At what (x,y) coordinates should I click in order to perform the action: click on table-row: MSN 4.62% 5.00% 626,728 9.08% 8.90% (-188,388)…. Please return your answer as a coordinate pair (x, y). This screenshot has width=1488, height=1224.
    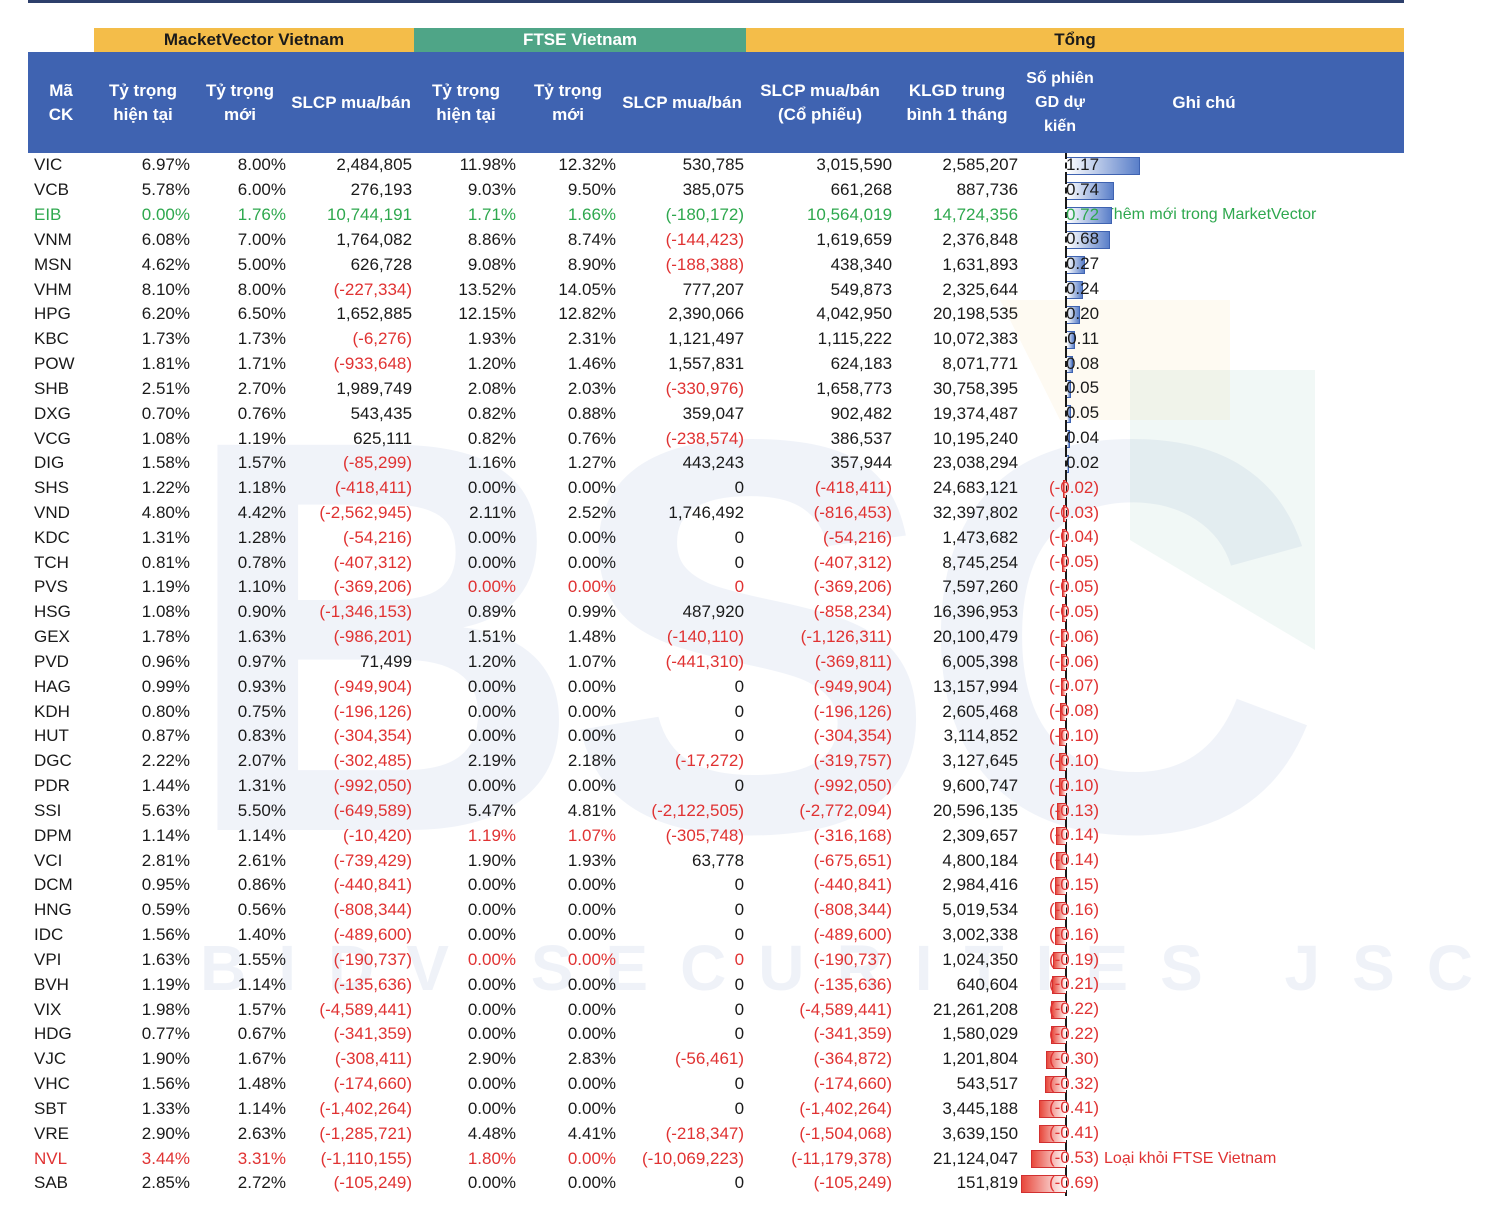
    Looking at the image, I should click on (716, 265).